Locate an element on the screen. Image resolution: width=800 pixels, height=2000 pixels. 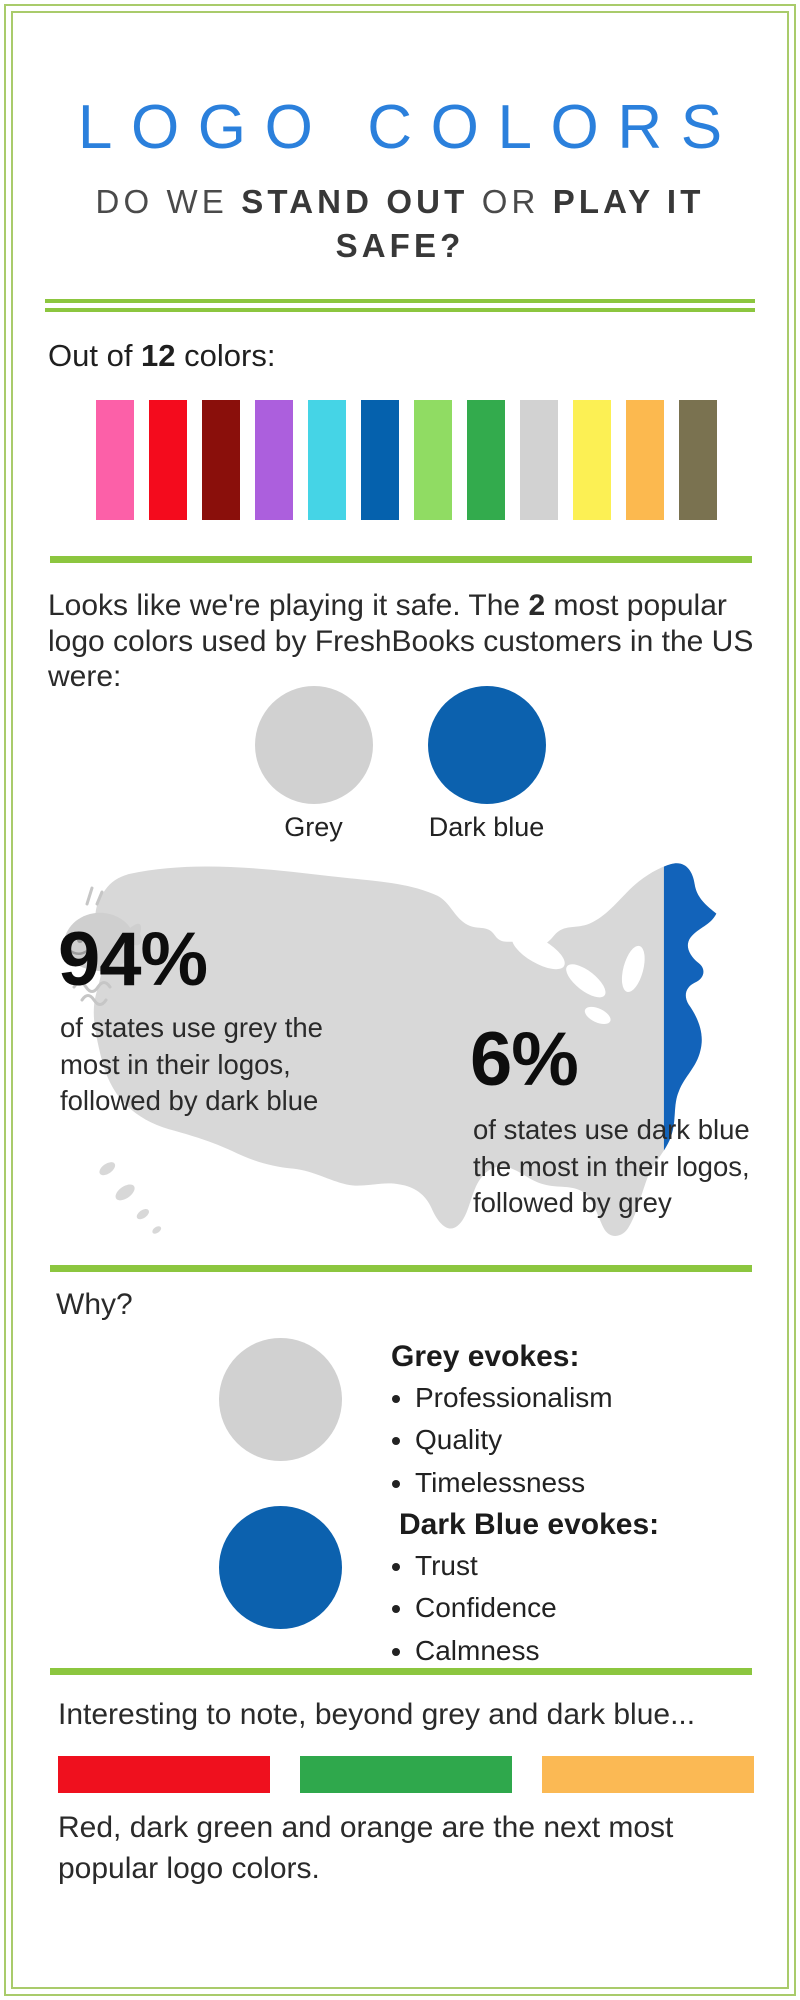
popular-circle-grey: Grey is located at coordinates (313, 764).